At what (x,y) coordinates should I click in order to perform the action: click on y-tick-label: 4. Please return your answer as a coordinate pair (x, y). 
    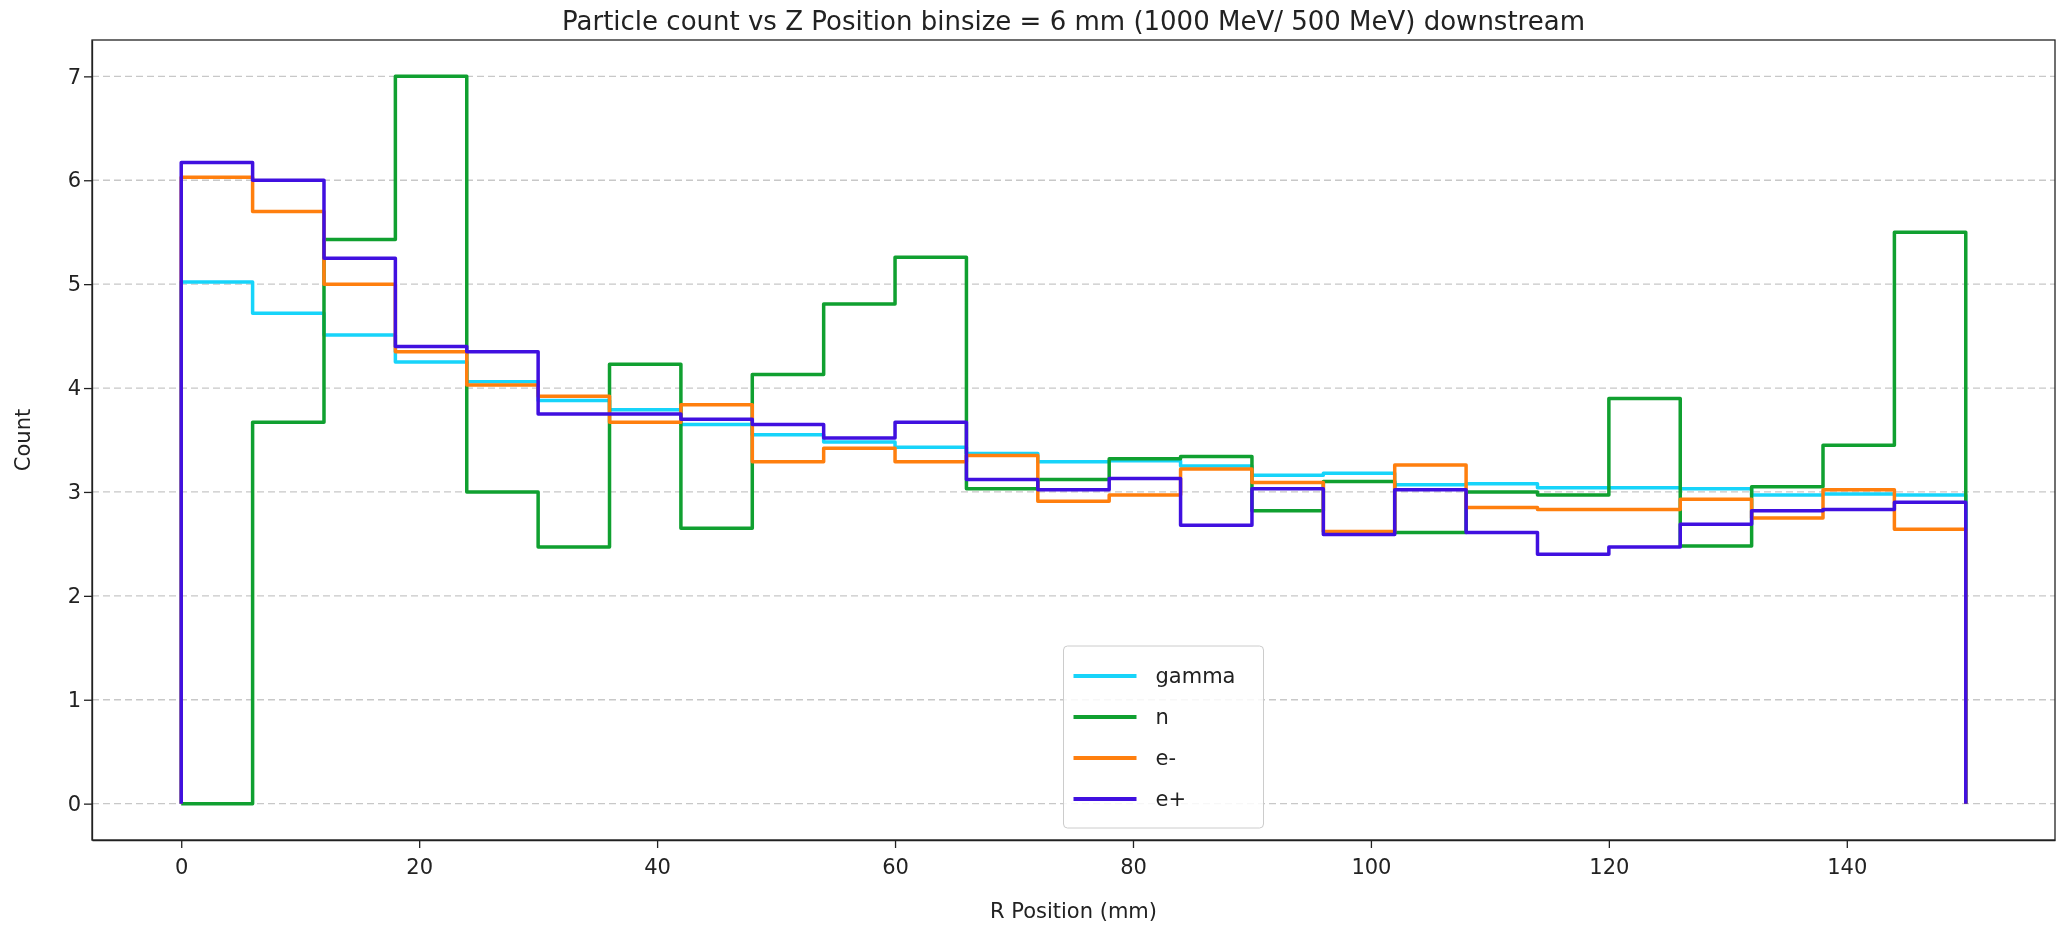
    Looking at the image, I should click on (74, 388).